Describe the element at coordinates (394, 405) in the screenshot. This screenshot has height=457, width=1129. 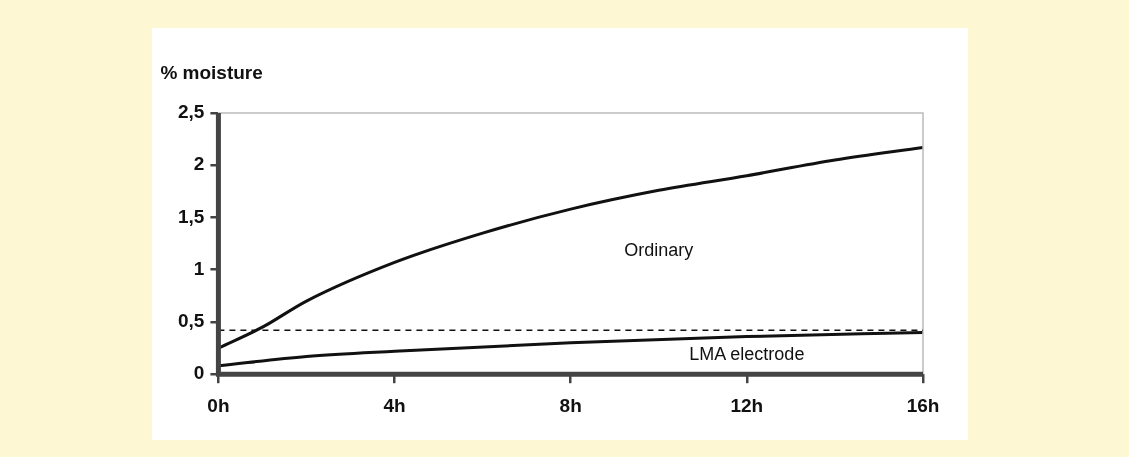
I see `x-tick-label: 4h` at that location.